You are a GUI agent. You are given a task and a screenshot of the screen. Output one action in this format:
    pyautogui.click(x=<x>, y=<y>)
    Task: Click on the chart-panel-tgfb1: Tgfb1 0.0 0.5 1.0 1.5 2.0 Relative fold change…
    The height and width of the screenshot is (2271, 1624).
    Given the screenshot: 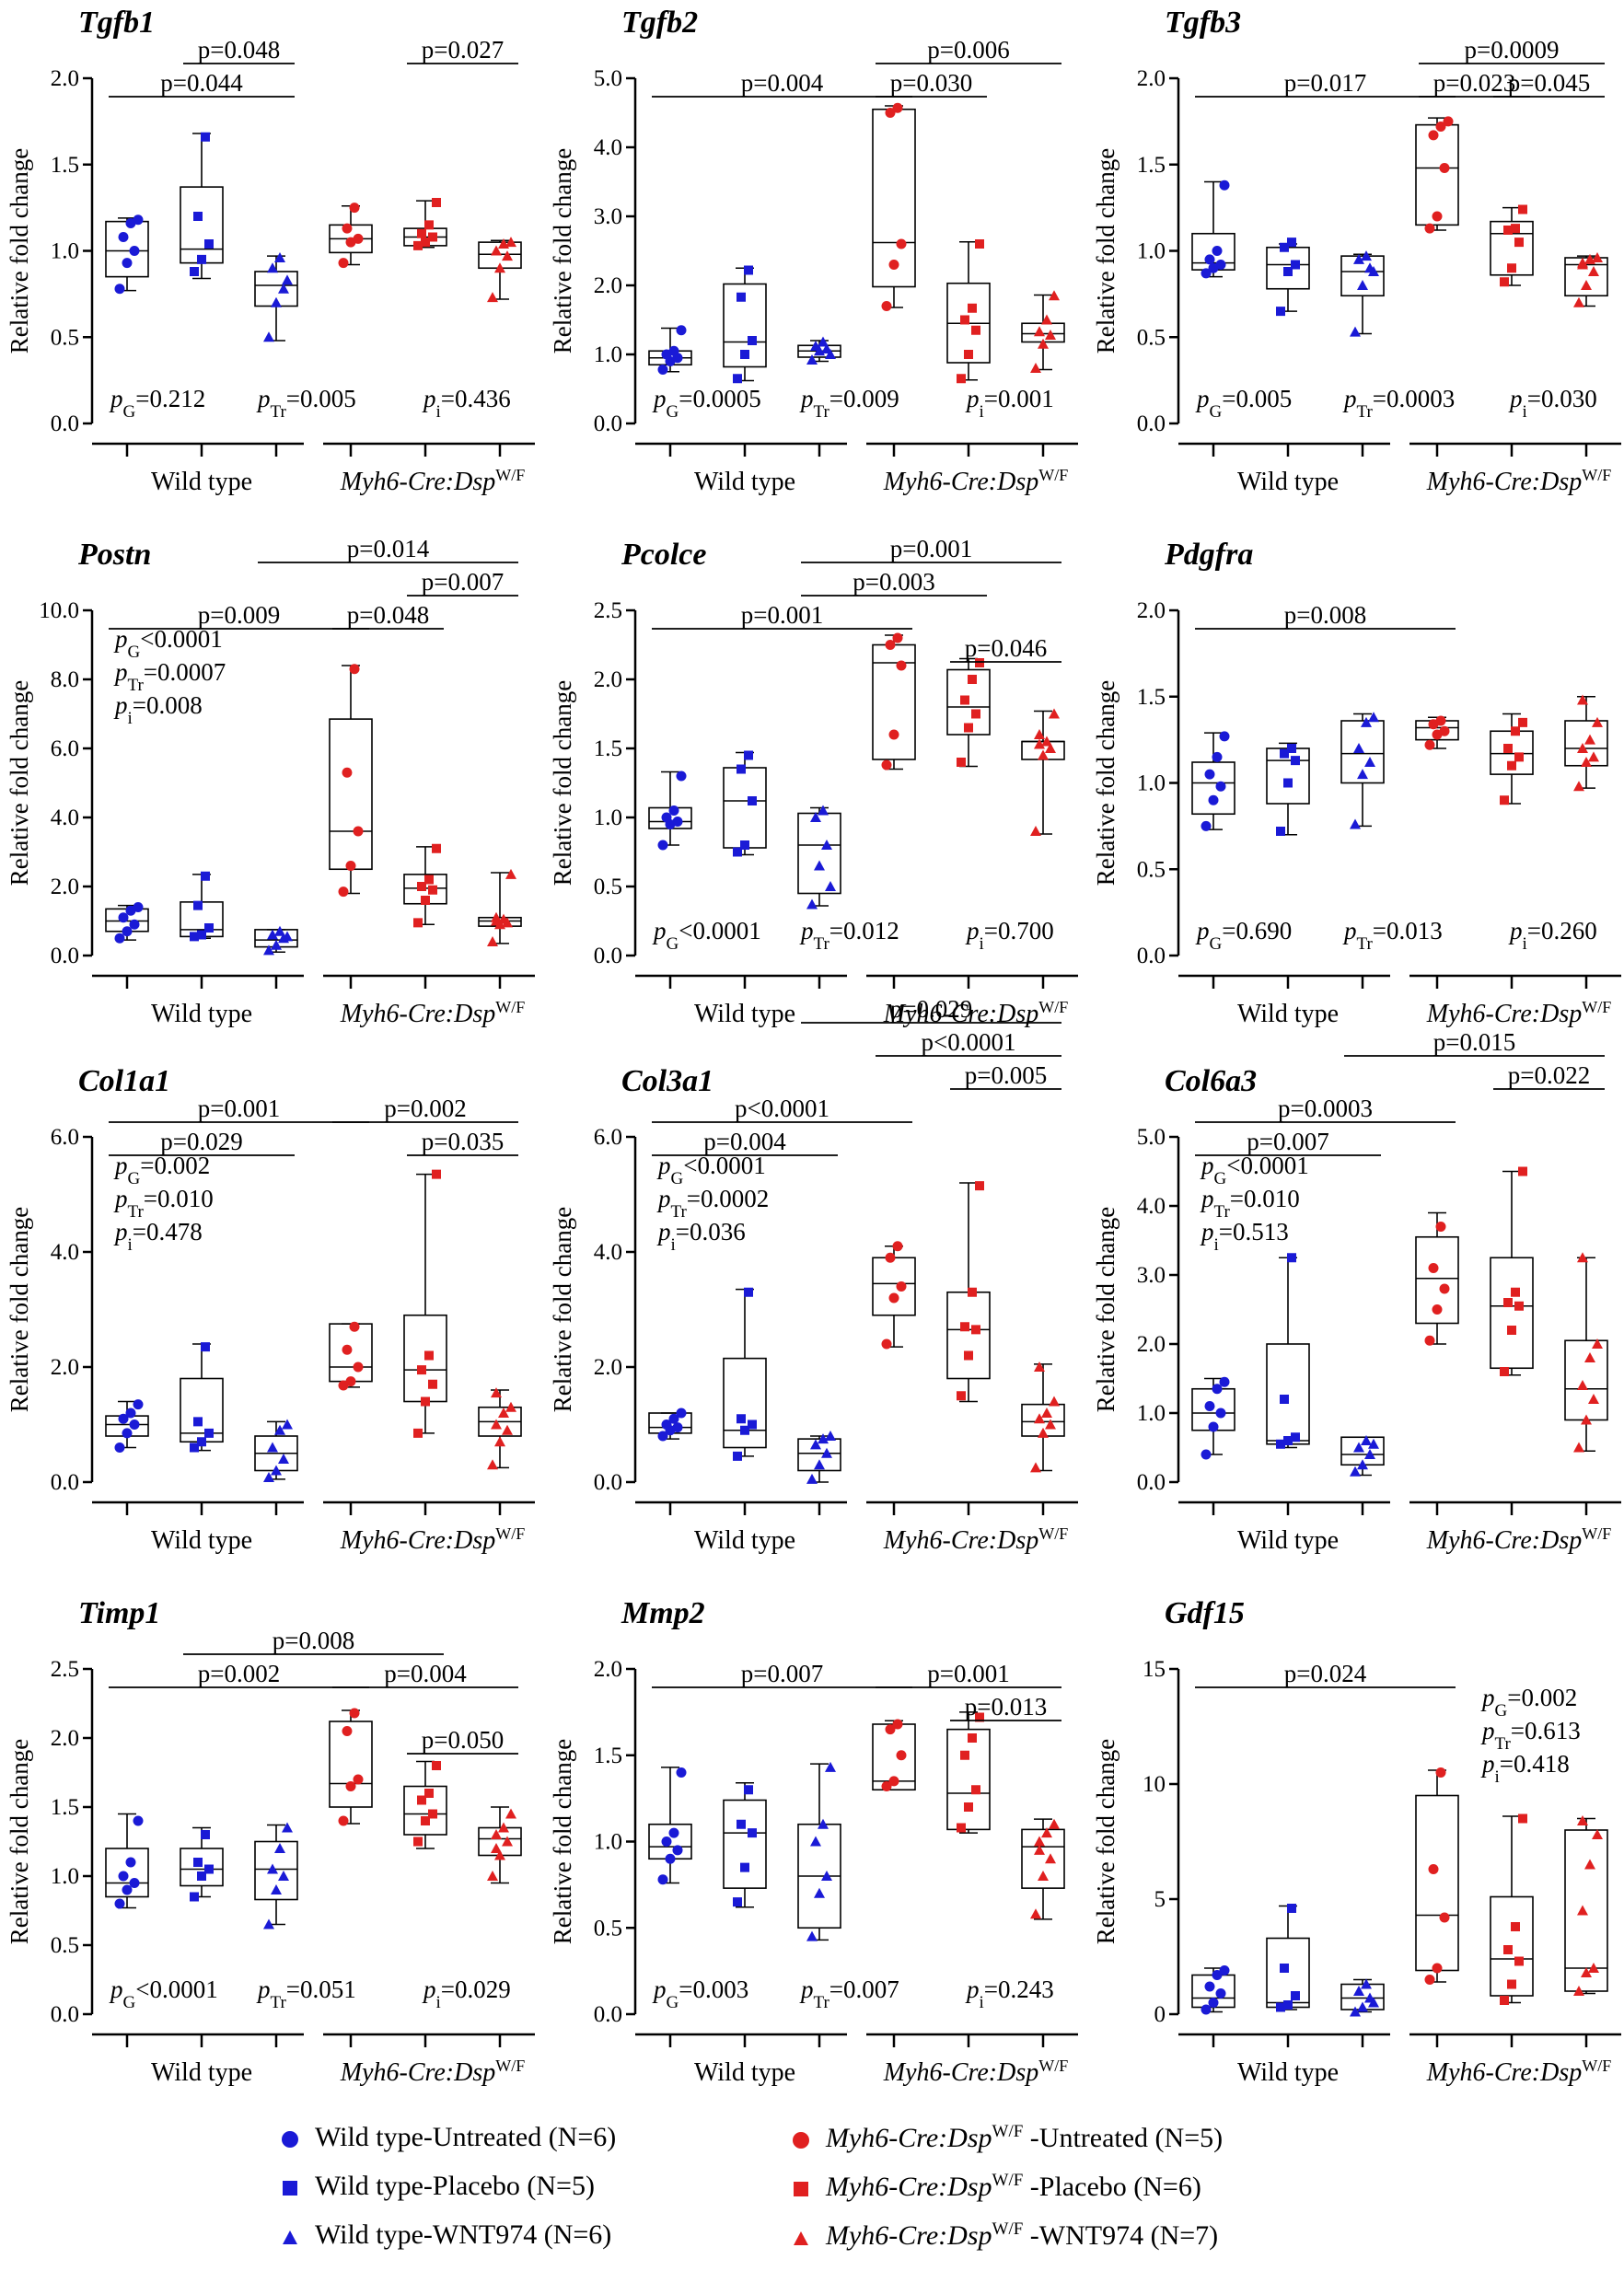 What is the action you would take?
    pyautogui.click(x=267, y=267)
    